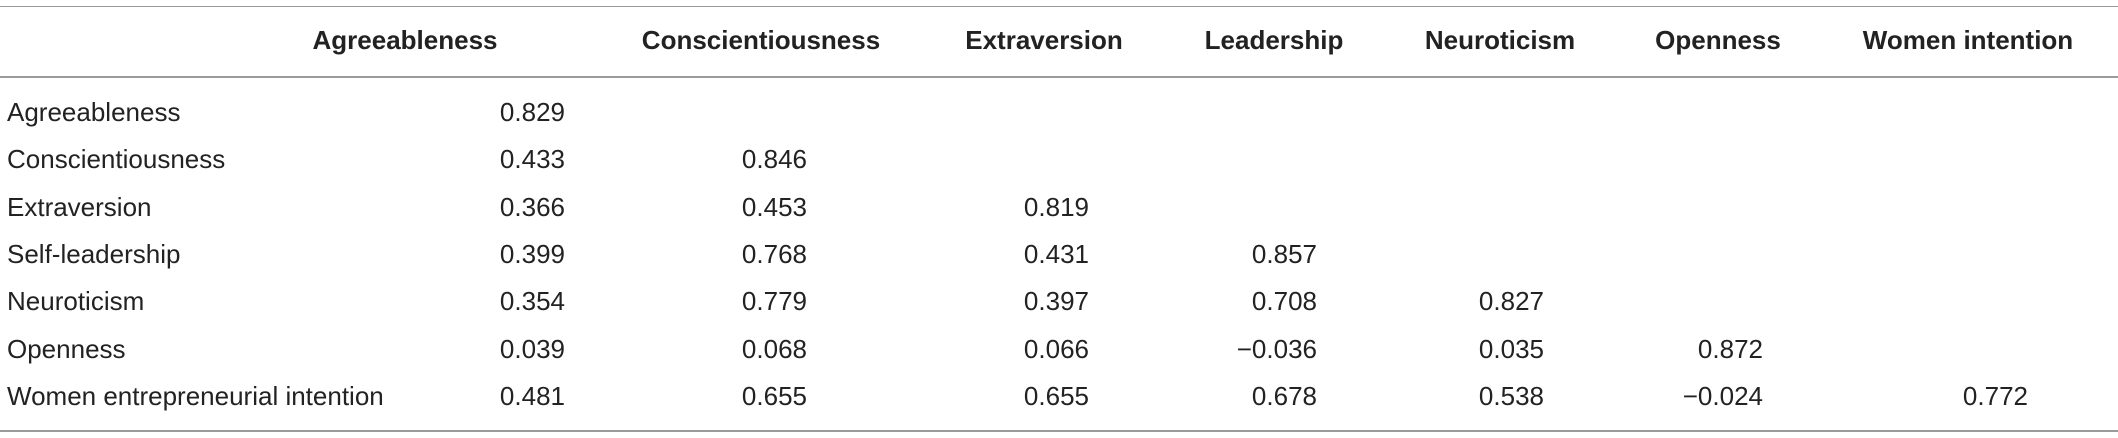 The height and width of the screenshot is (438, 2118). Describe the element at coordinates (774, 206) in the screenshot. I see `cell-value: 0.453` at that location.